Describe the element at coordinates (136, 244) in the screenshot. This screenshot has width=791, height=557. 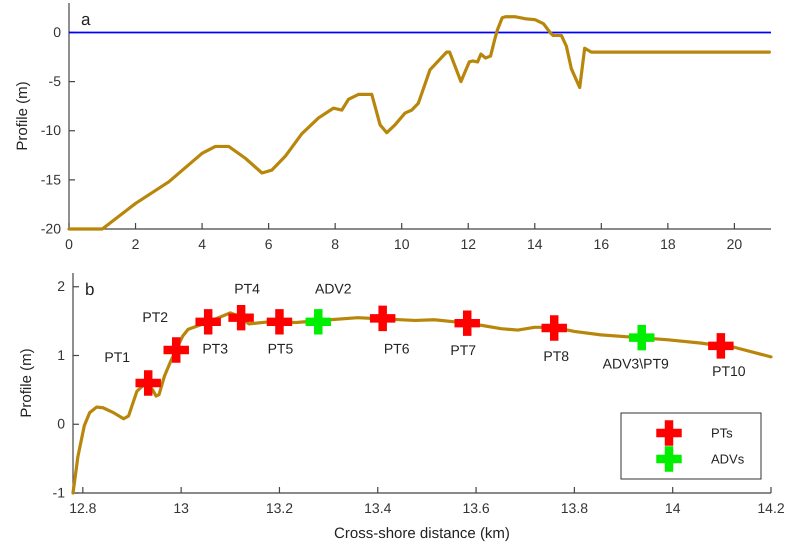
I see `x-tick-label: 2` at that location.